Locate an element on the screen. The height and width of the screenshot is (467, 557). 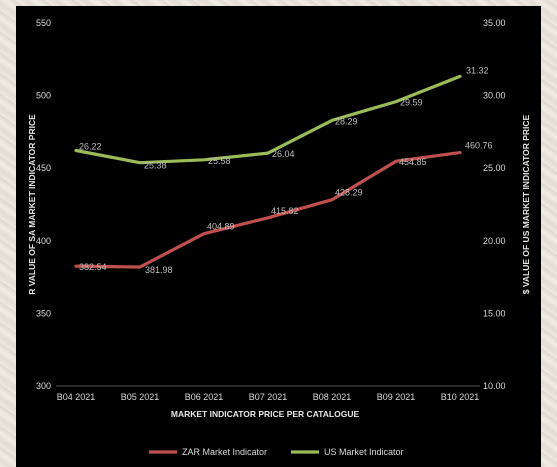
data-label: 454.85 is located at coordinates (413, 162).